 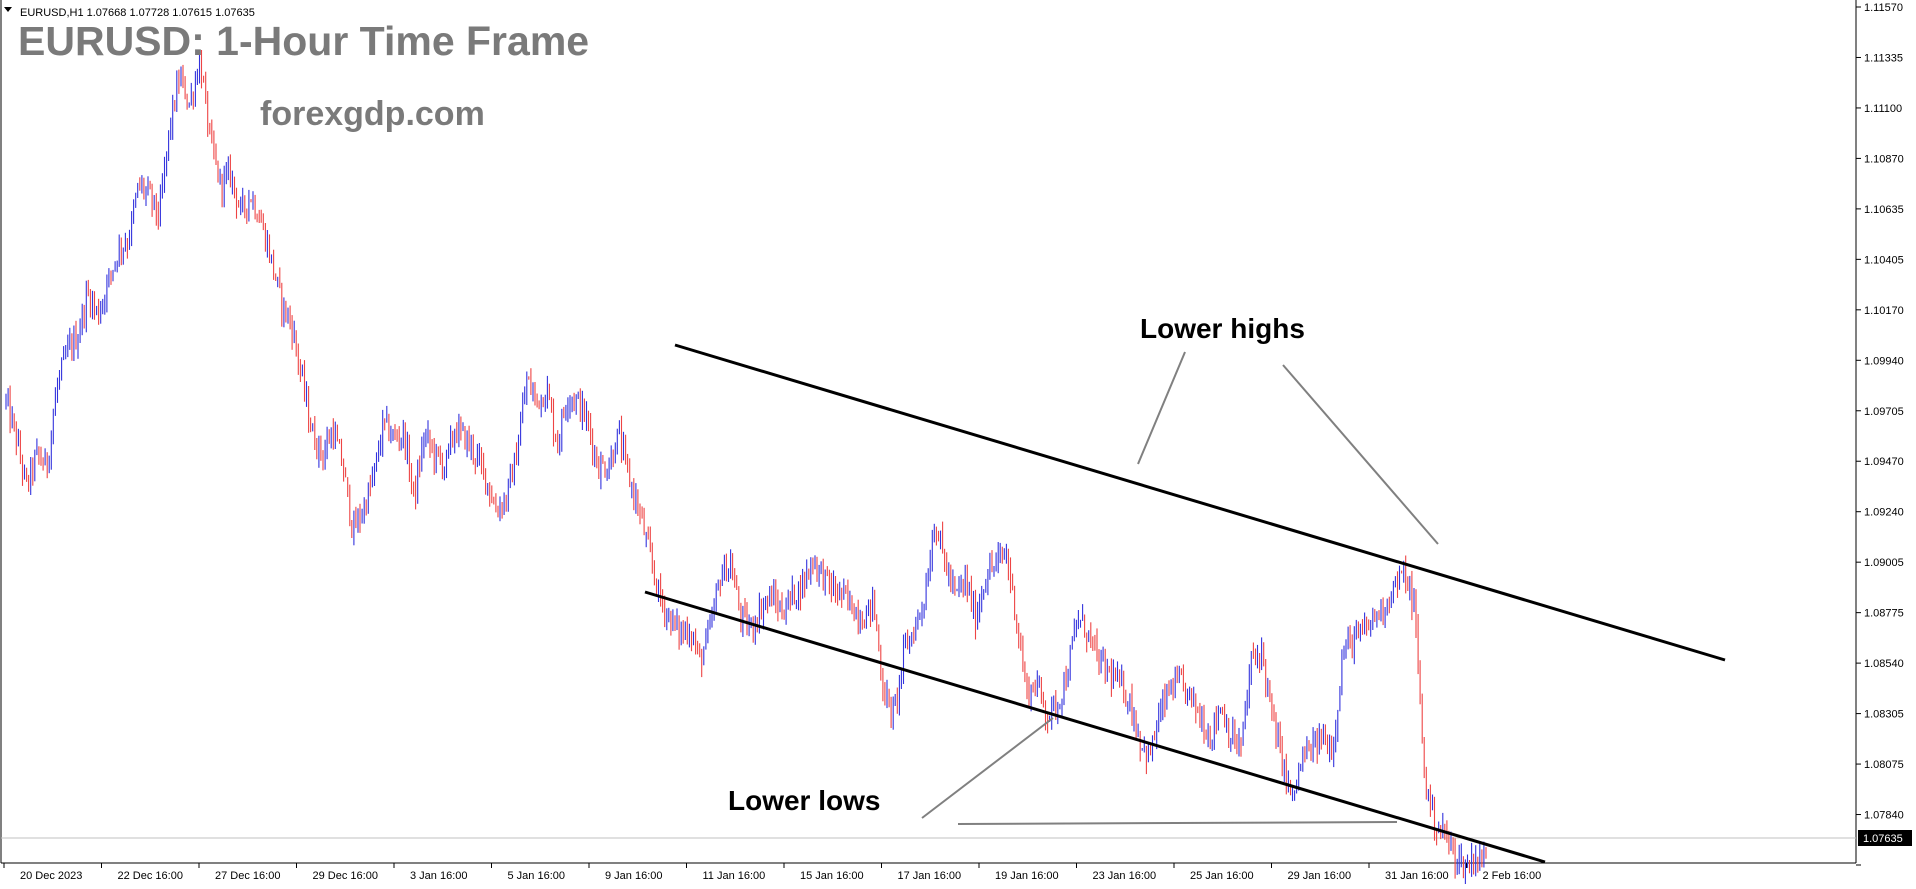 I want to click on x-tick-label: 9 Jan 16:00, so click(x=634, y=876).